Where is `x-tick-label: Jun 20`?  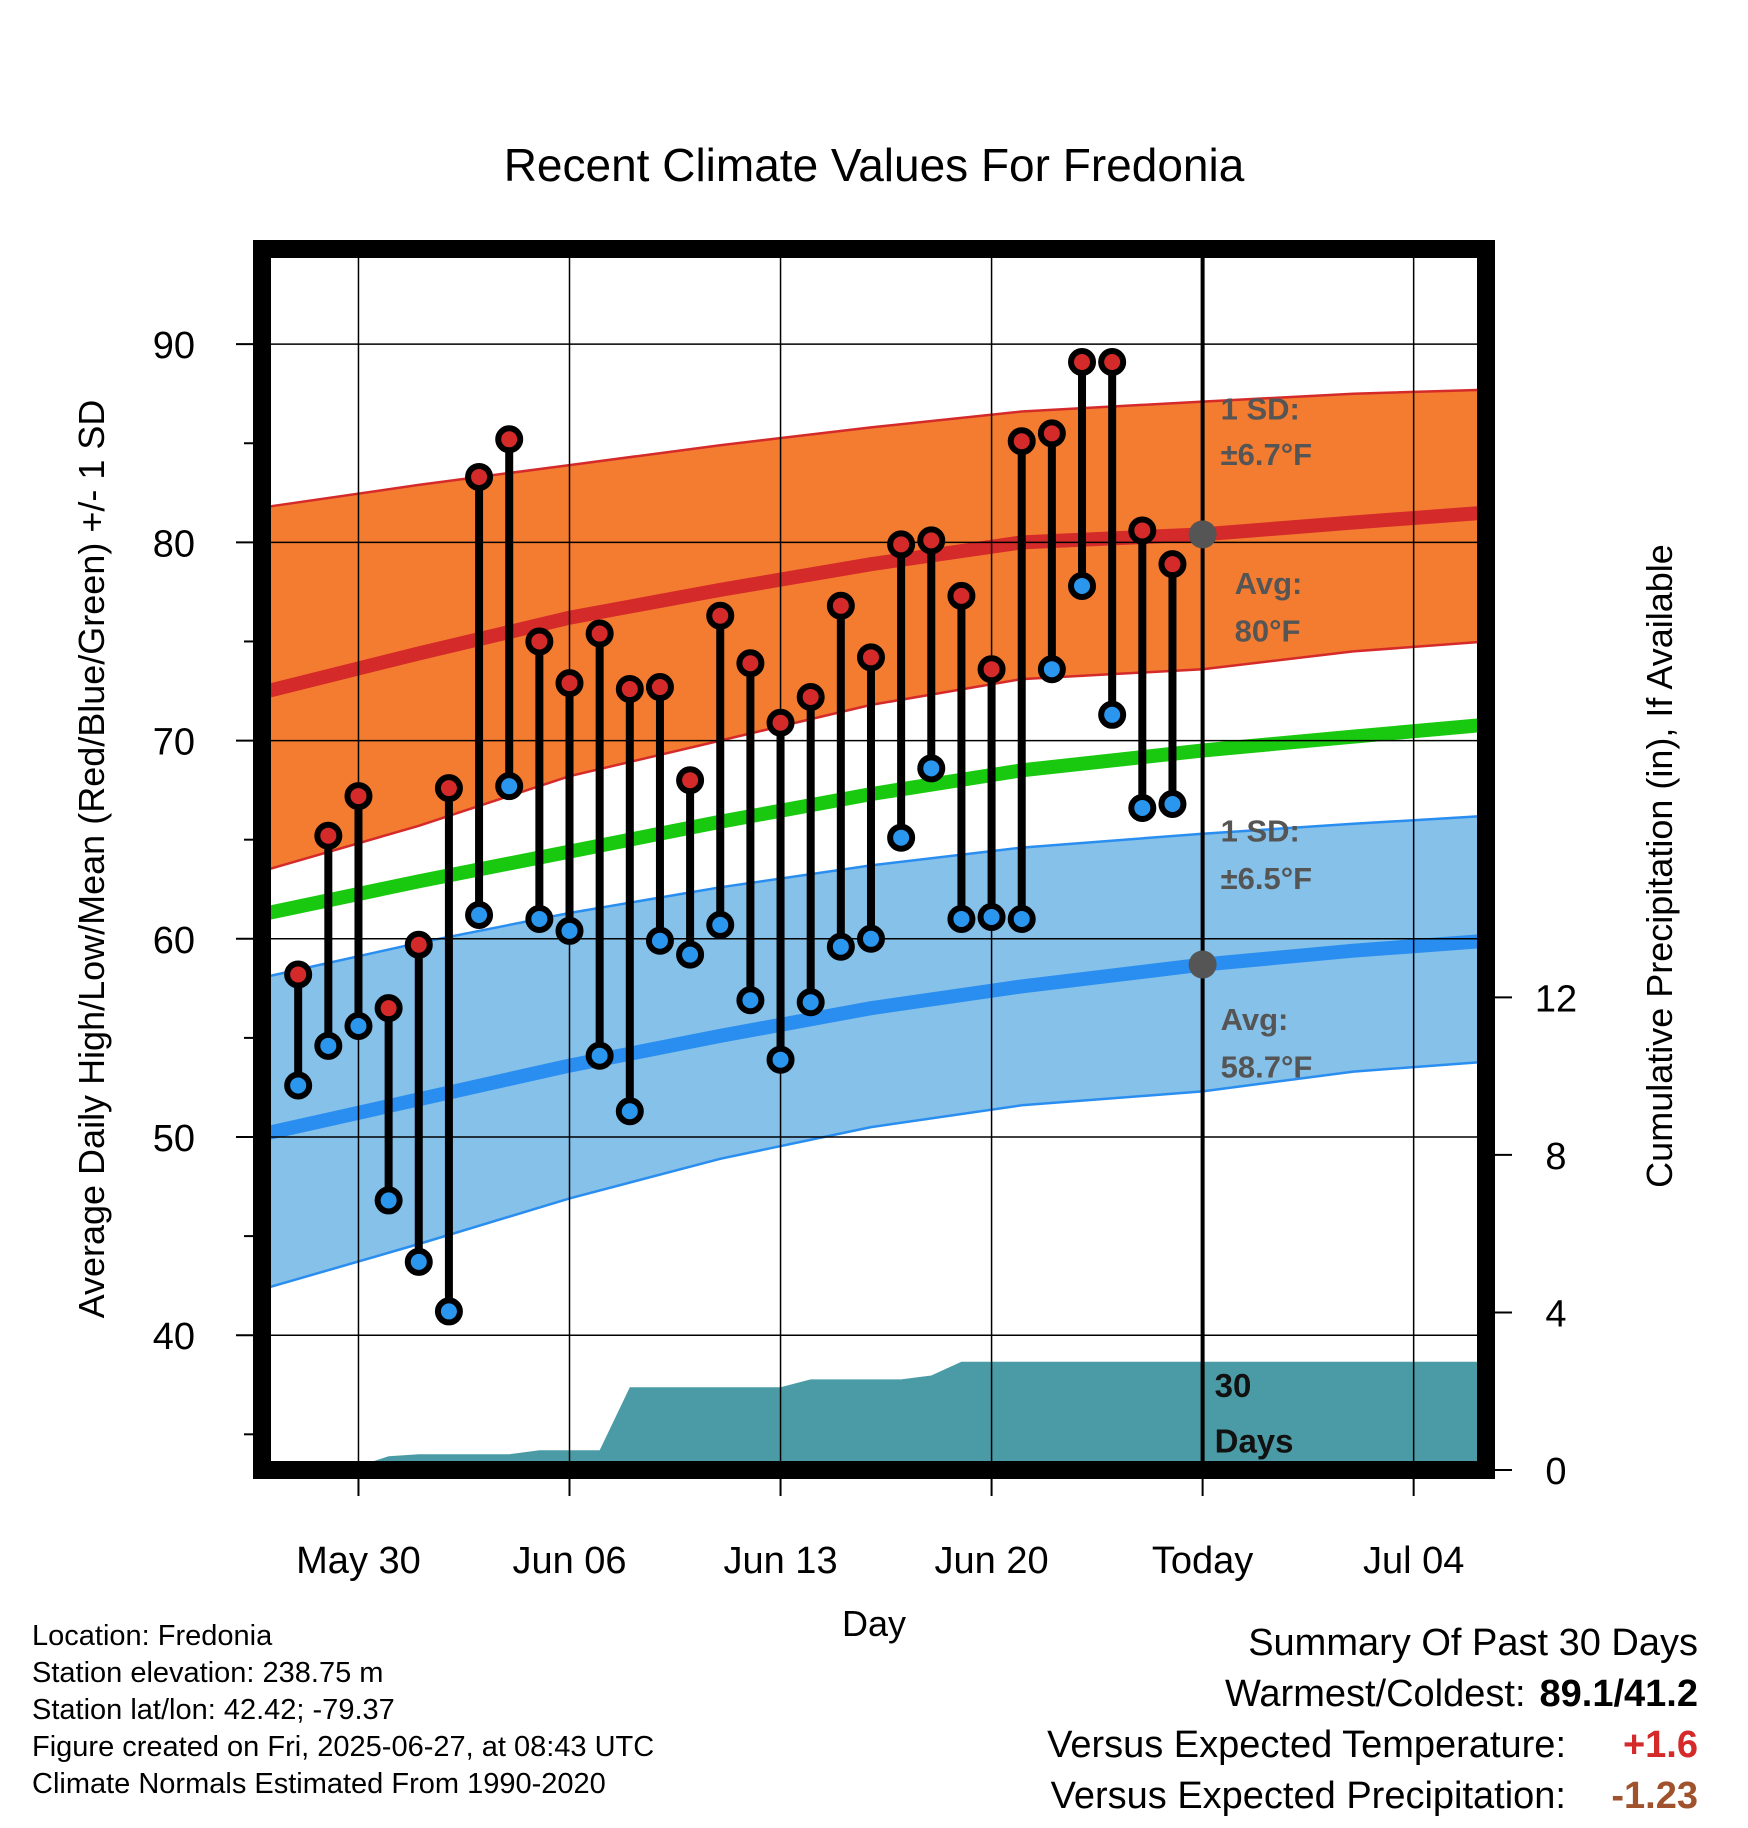 x-tick-label: Jun 20 is located at coordinates (992, 1561).